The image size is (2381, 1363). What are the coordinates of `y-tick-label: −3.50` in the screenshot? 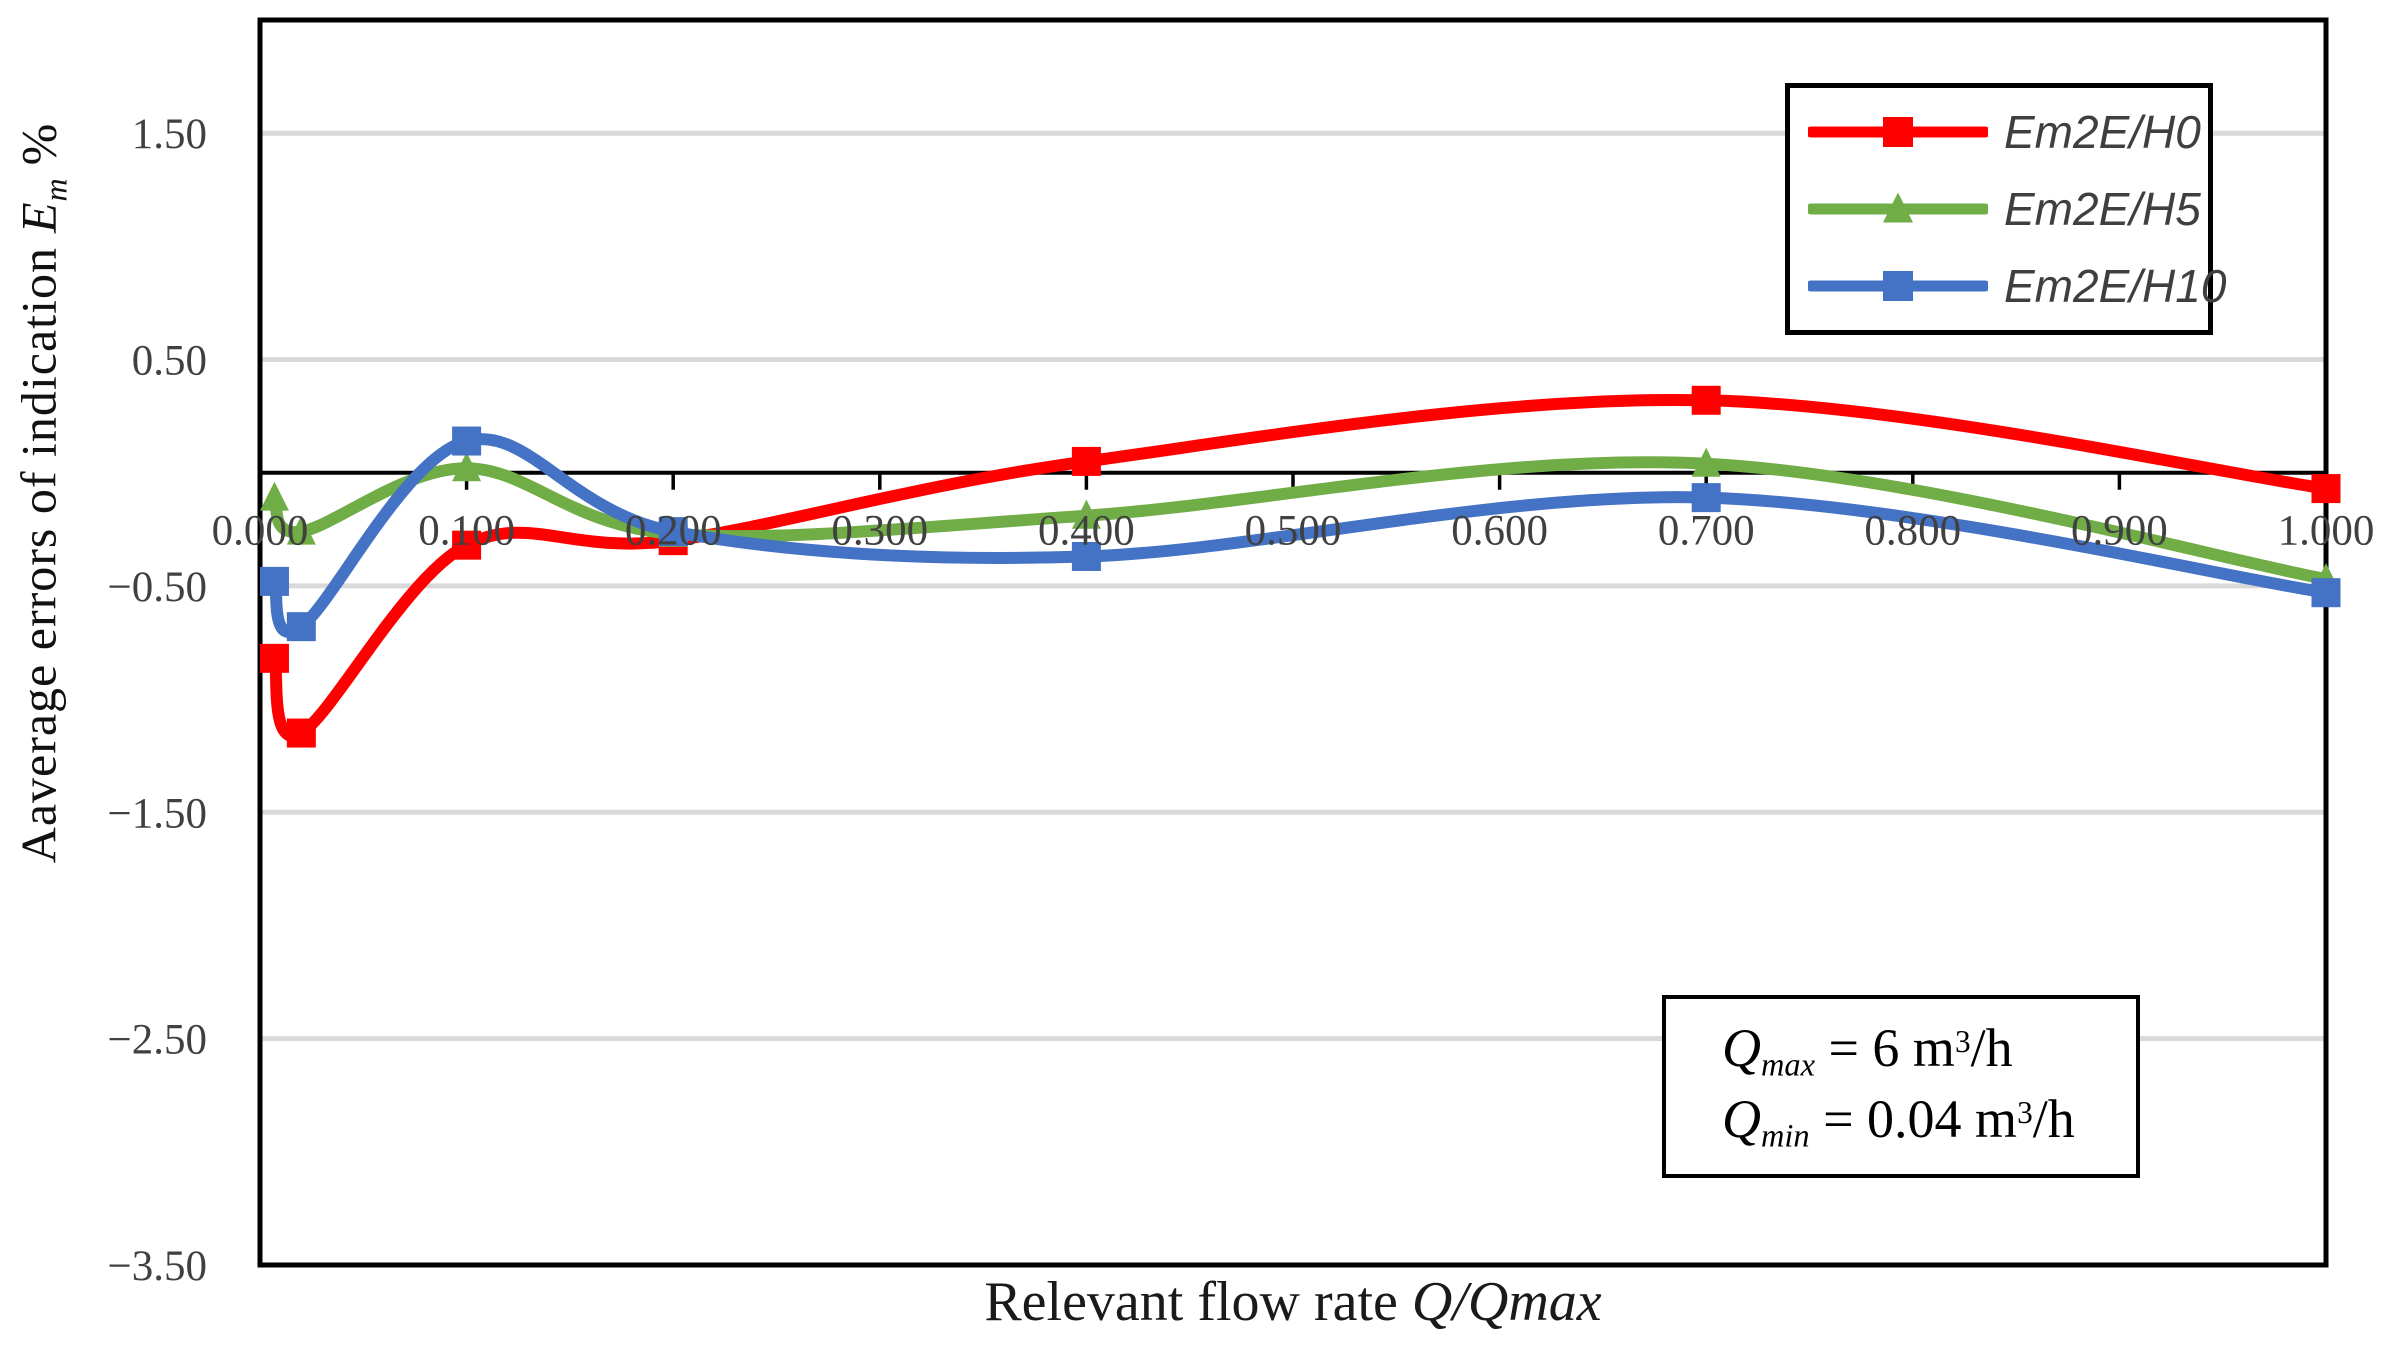 It's located at (157, 1266).